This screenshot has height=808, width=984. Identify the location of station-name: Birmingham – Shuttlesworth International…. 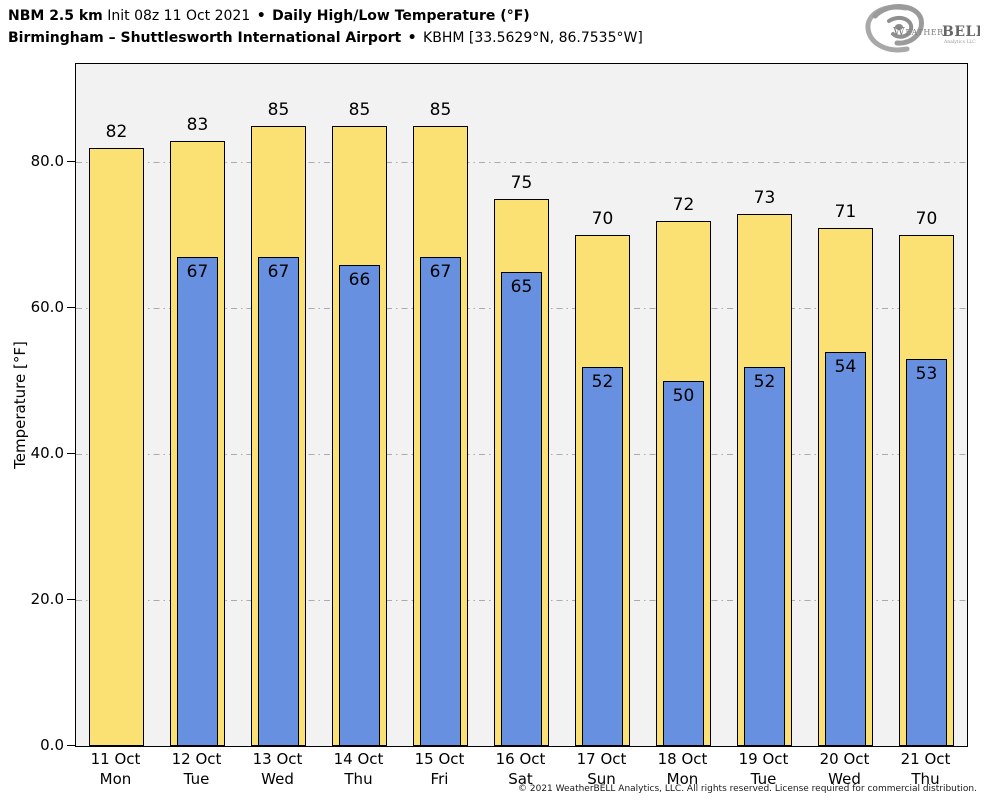
(205, 38).